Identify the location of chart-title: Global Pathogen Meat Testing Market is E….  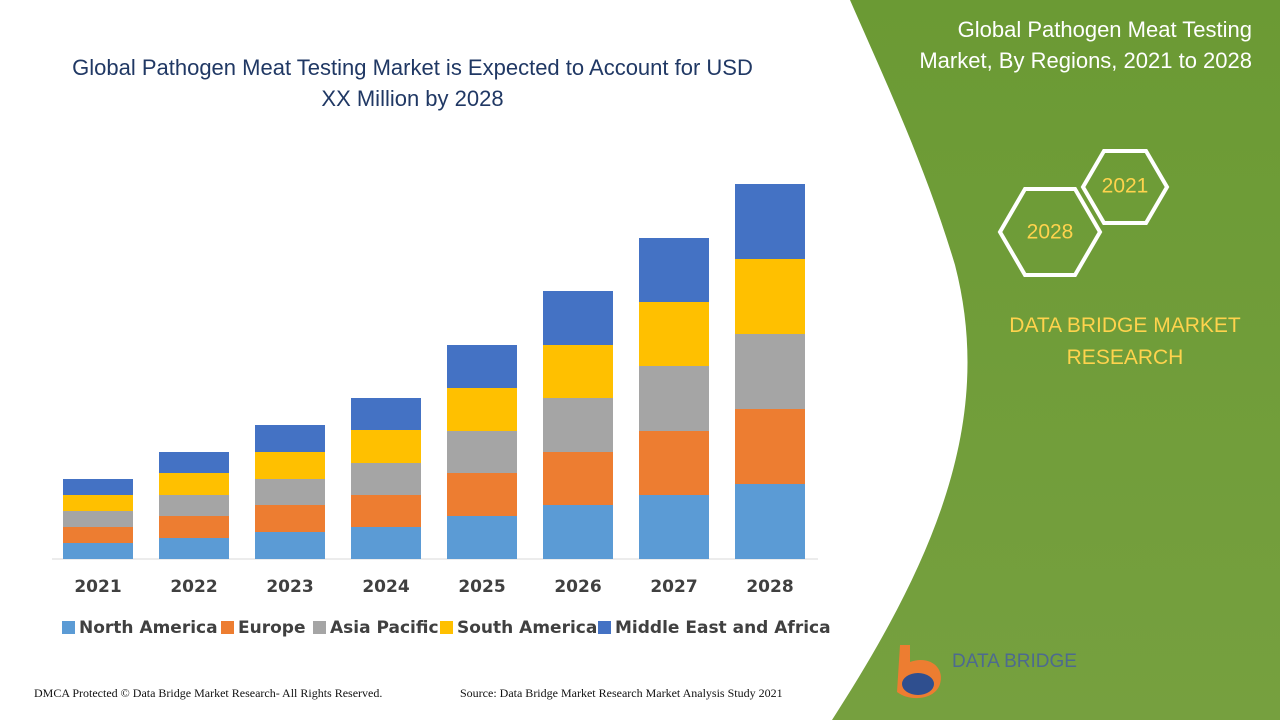
(412, 83).